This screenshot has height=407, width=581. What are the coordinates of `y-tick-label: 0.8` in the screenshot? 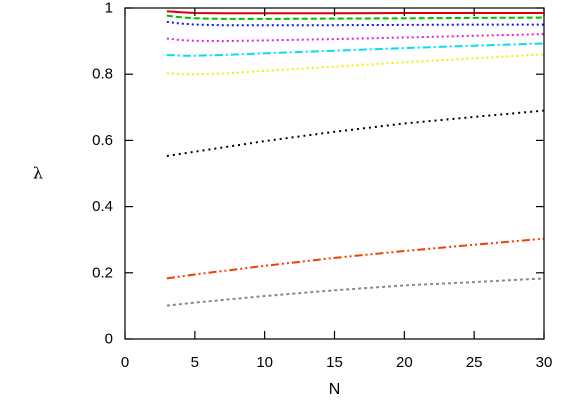 It's located at (102, 74).